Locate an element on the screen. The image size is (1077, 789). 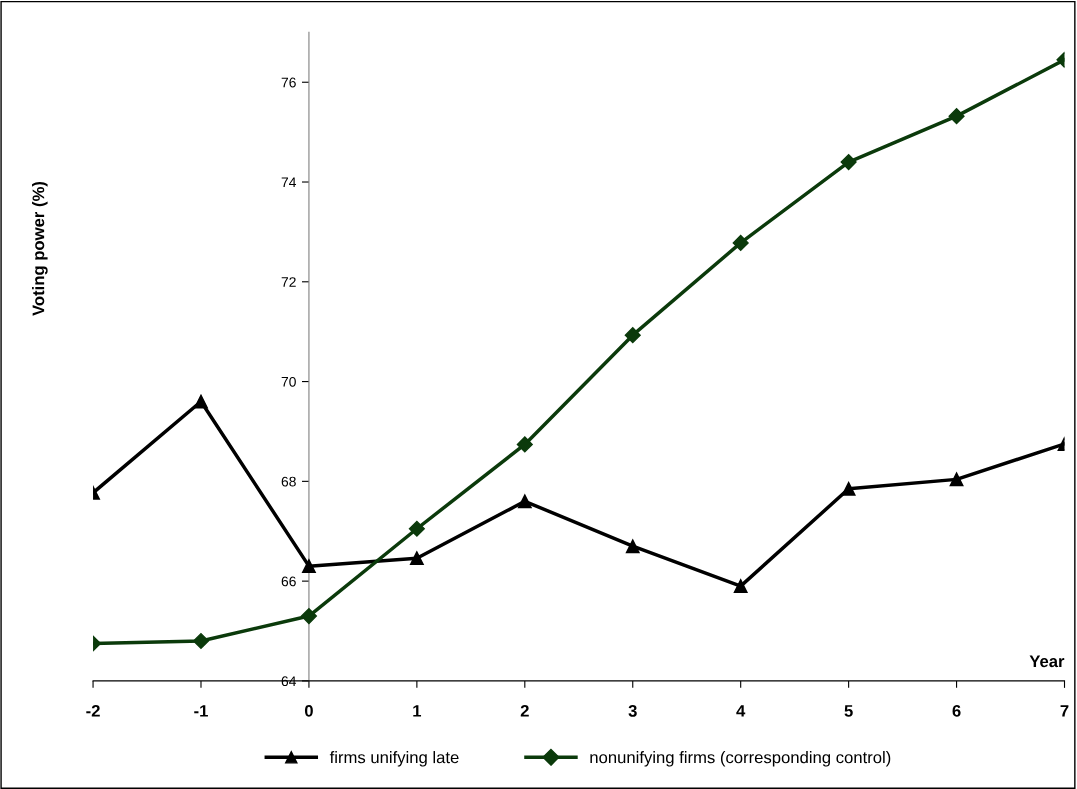
y-tick-label: 70 is located at coordinates (288, 381).